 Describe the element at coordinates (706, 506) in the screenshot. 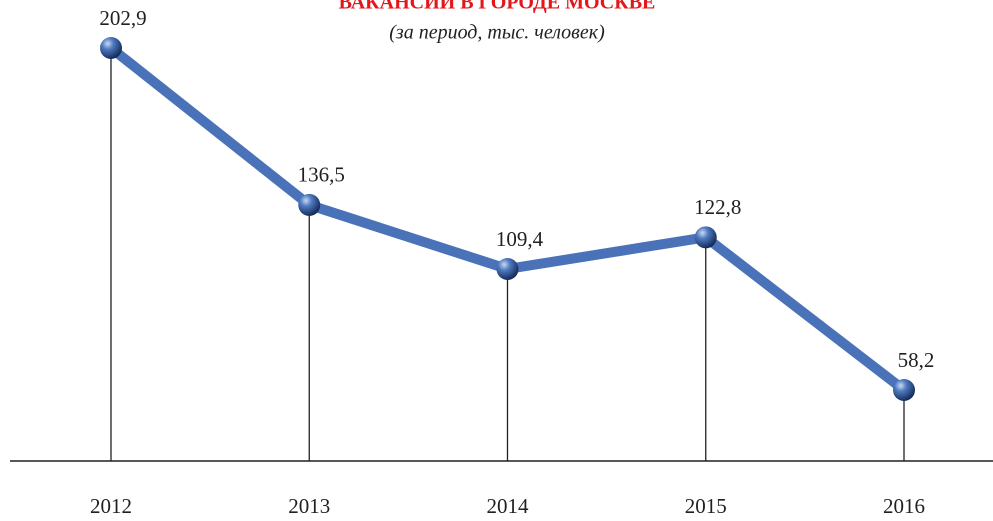

I see `x-tick-label: 2015` at that location.